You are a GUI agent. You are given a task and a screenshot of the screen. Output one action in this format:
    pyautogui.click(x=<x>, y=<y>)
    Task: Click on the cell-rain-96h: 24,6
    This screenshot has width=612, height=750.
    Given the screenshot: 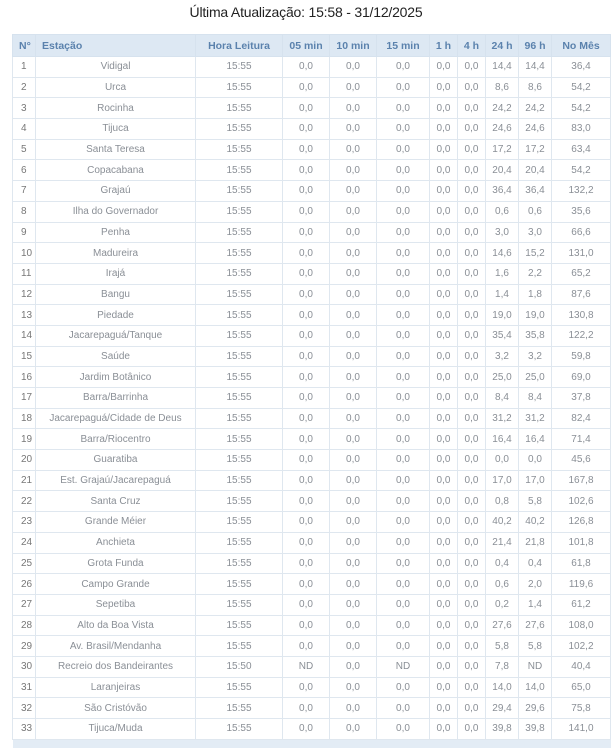 What is the action you would take?
    pyautogui.click(x=535, y=129)
    